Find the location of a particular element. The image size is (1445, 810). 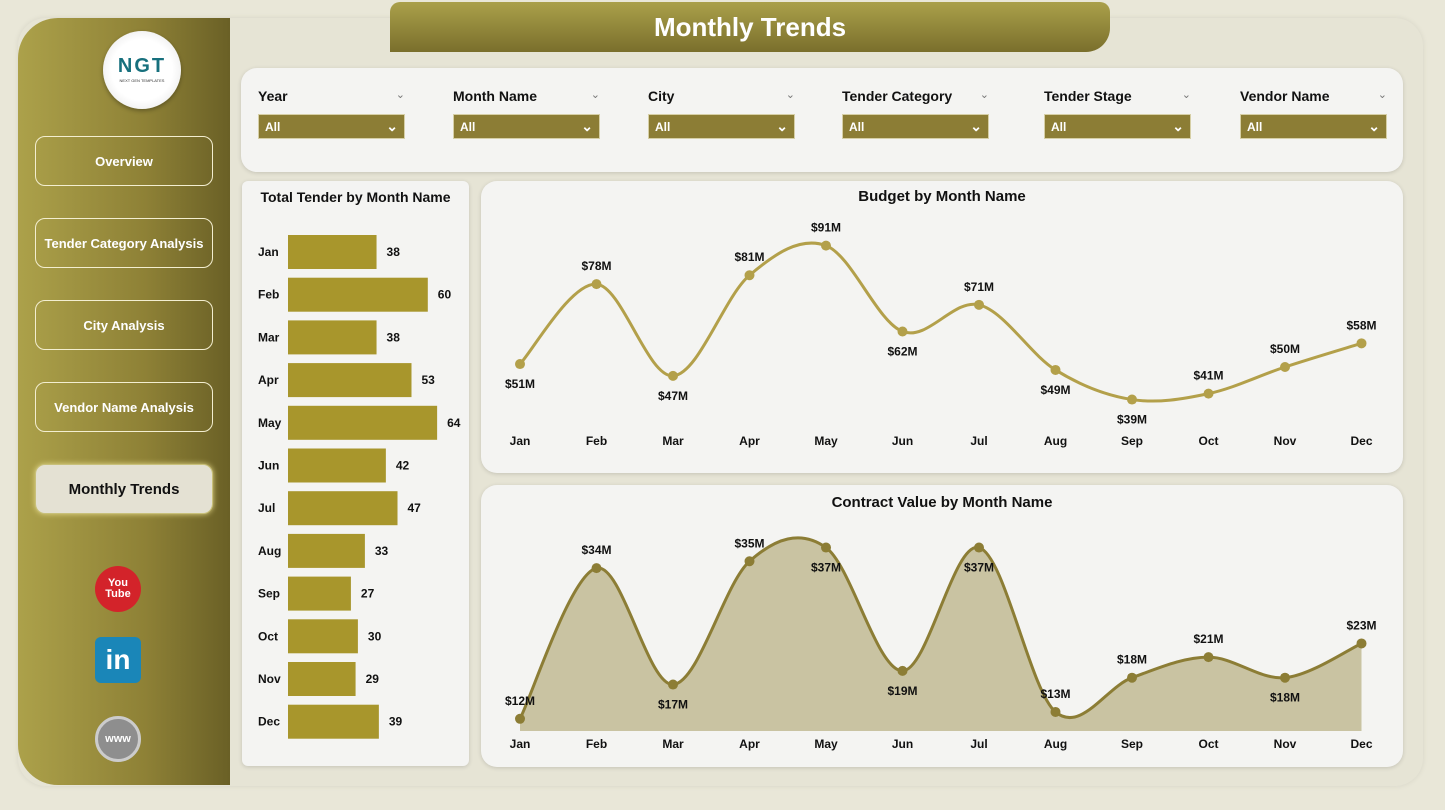

bar-value-label: 27 is located at coordinates (368, 594).